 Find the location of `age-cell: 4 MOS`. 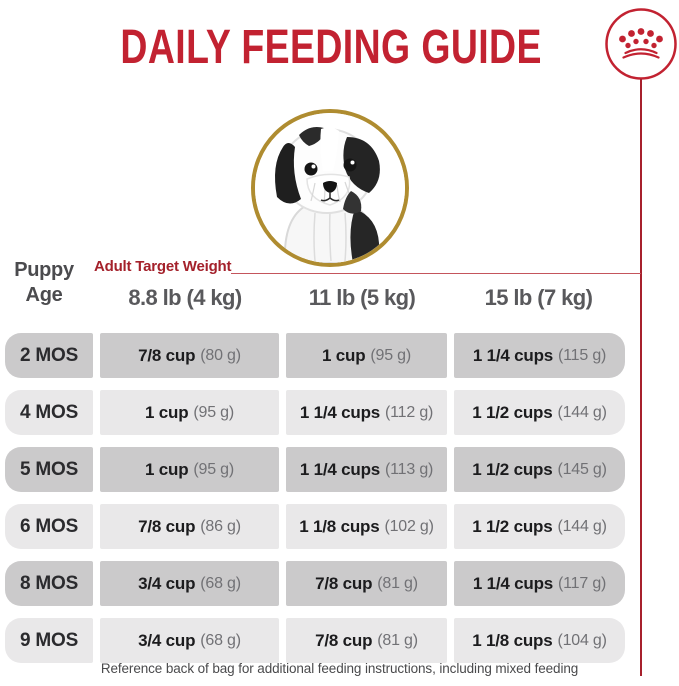

age-cell: 4 MOS is located at coordinates (49, 412).